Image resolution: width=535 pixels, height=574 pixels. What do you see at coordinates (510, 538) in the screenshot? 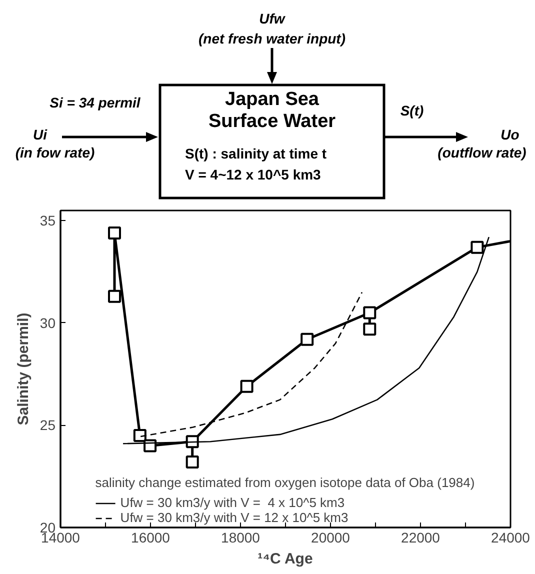
I see `x-tick-label: 24000` at bounding box center [510, 538].